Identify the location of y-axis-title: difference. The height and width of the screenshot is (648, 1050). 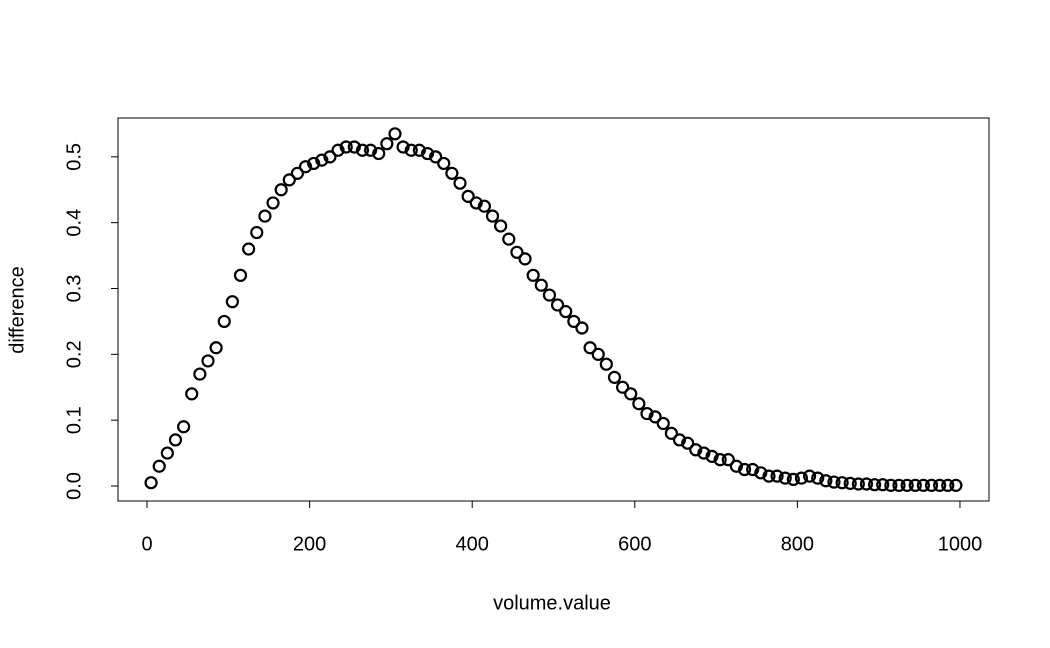
(17, 309).